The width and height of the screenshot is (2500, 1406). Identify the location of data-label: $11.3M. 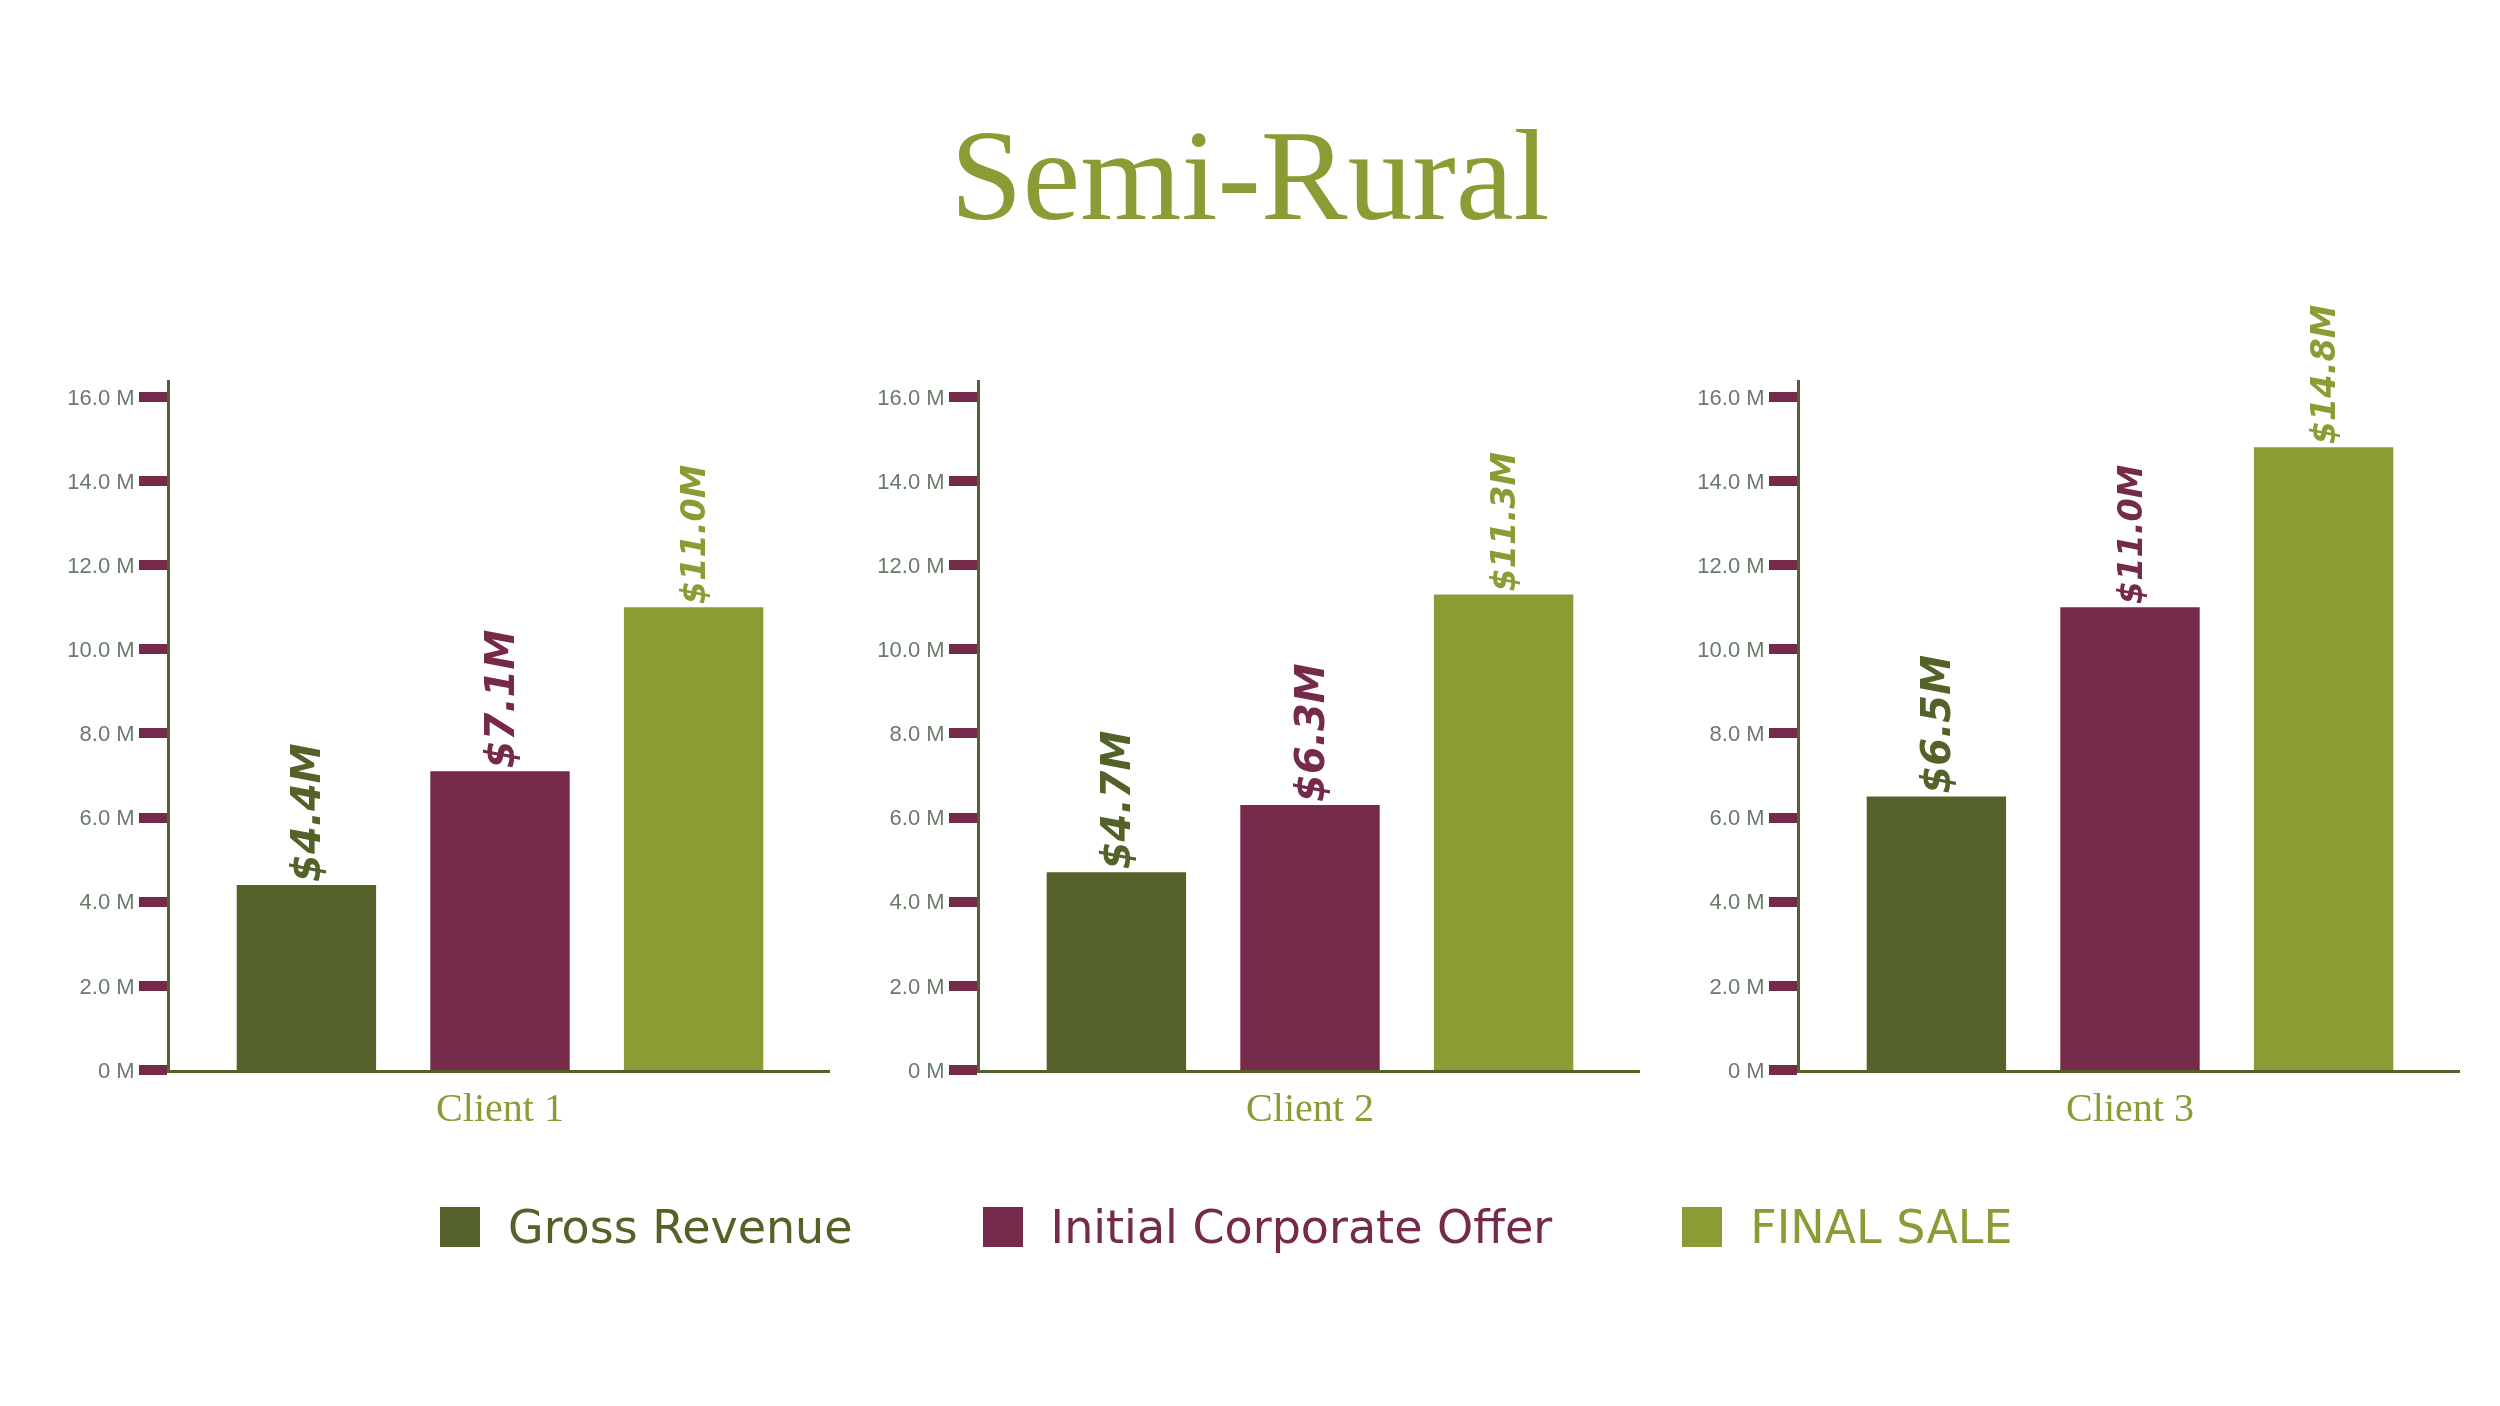
(1504, 522).